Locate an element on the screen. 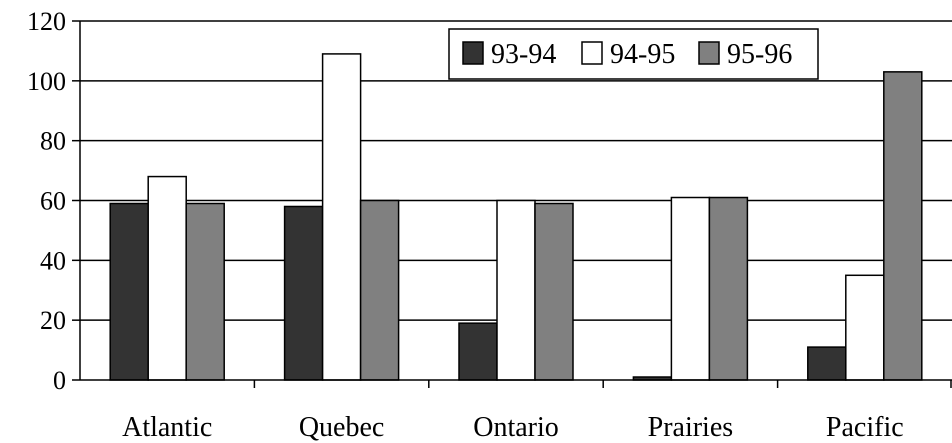 This screenshot has width=952, height=443. bar-93-94-ontario is located at coordinates (478, 351).